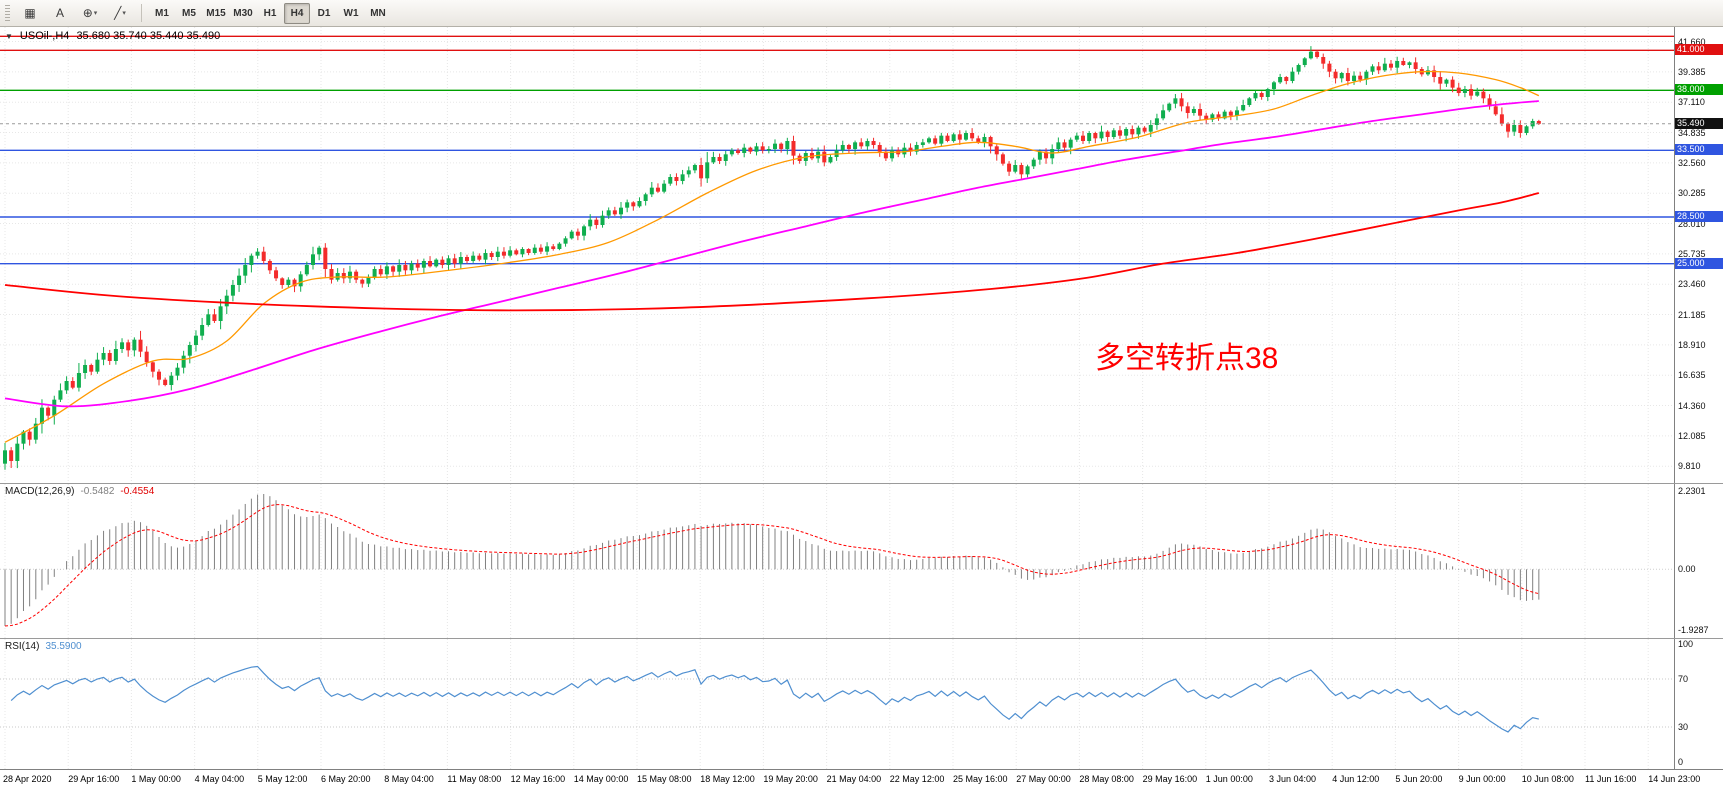 This screenshot has height=794, width=1723. I want to click on time-axis-label: 25 May 16:00, so click(980, 779).